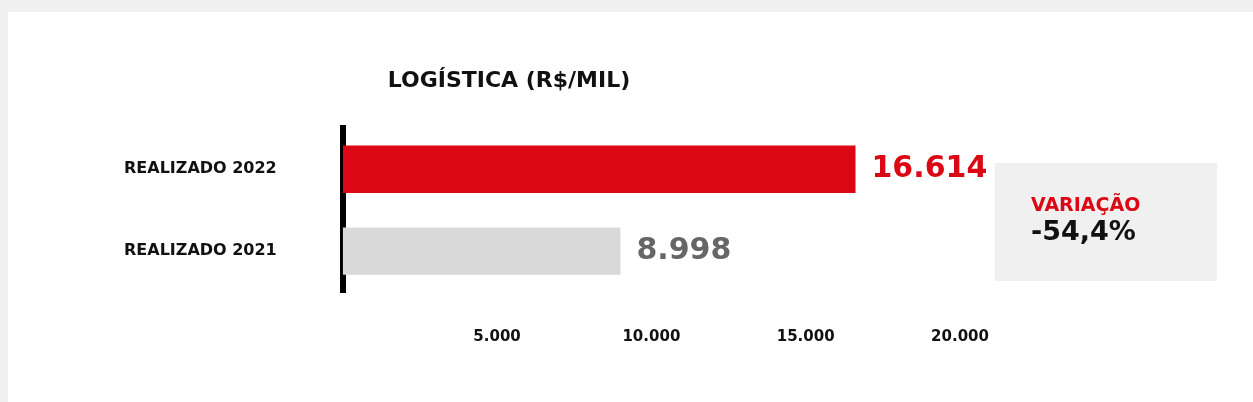 The image size is (1253, 402). What do you see at coordinates (651, 335) in the screenshot?
I see `x-tick-label: 10.000` at bounding box center [651, 335].